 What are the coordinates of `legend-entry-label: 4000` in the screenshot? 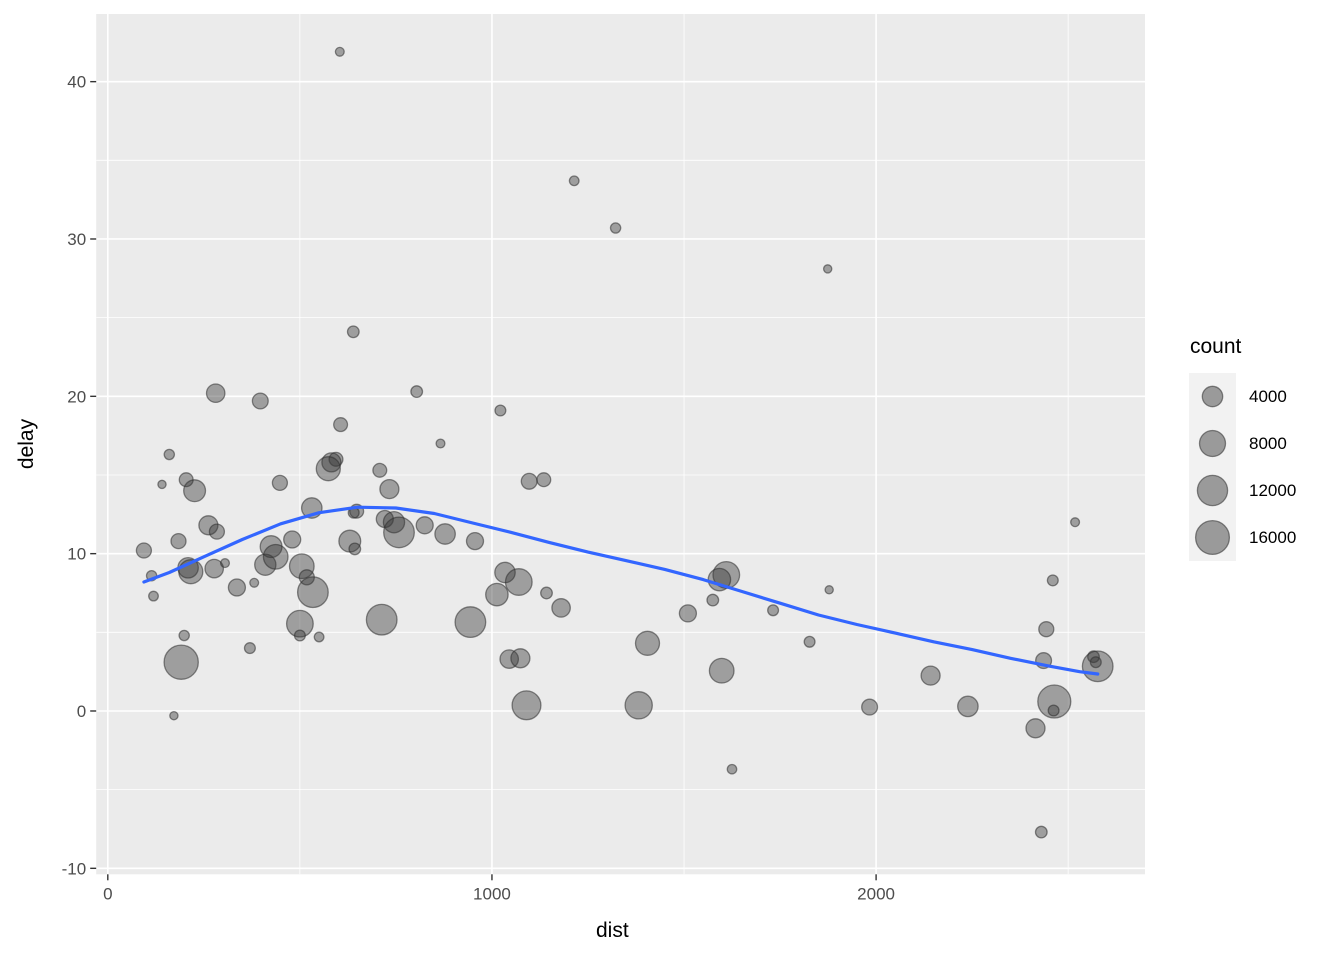 It's located at (1268, 396).